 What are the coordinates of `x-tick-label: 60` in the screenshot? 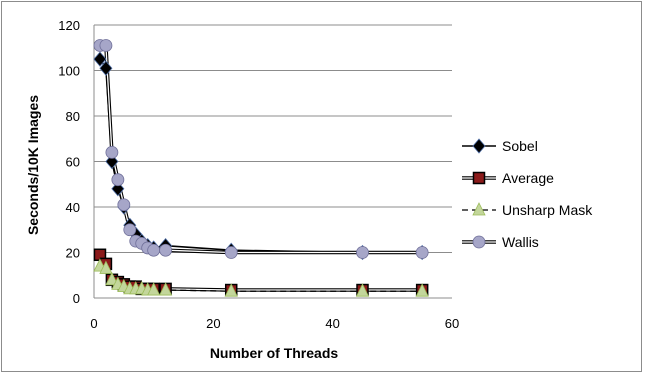 It's located at (452, 323).